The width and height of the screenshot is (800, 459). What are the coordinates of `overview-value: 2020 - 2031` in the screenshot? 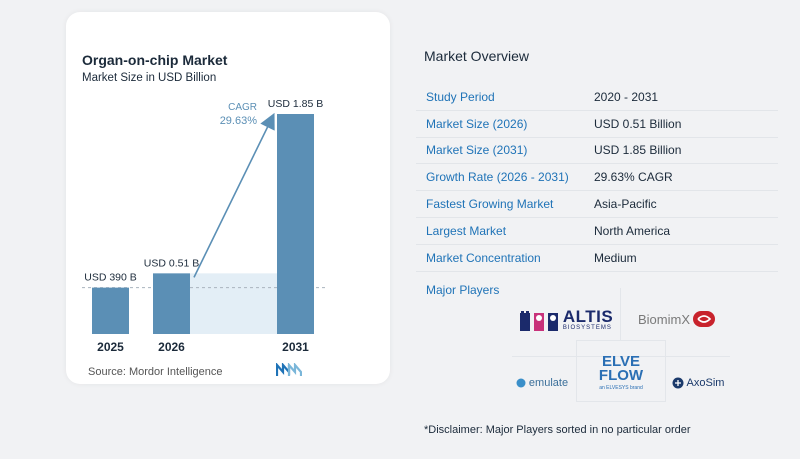 It's located at (626, 96).